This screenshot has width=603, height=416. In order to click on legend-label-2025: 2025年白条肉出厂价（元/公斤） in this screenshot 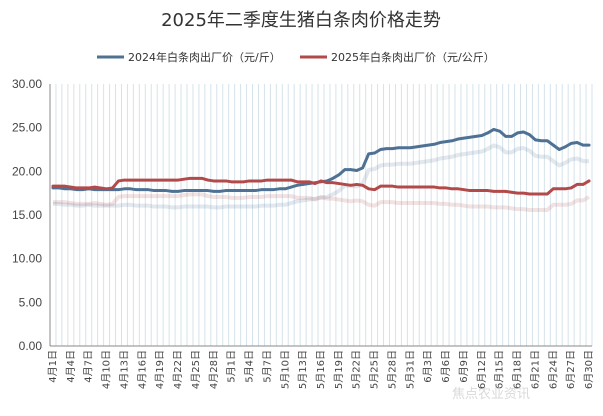, I will do `click(413, 57)`.